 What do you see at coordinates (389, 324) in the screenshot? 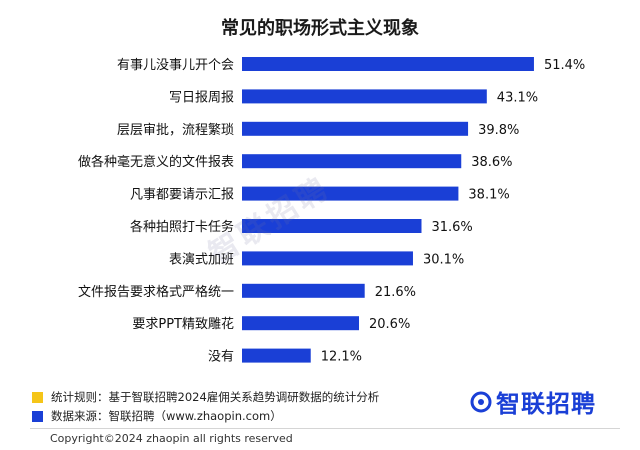
I see `value-label: 20.6%` at bounding box center [389, 324].